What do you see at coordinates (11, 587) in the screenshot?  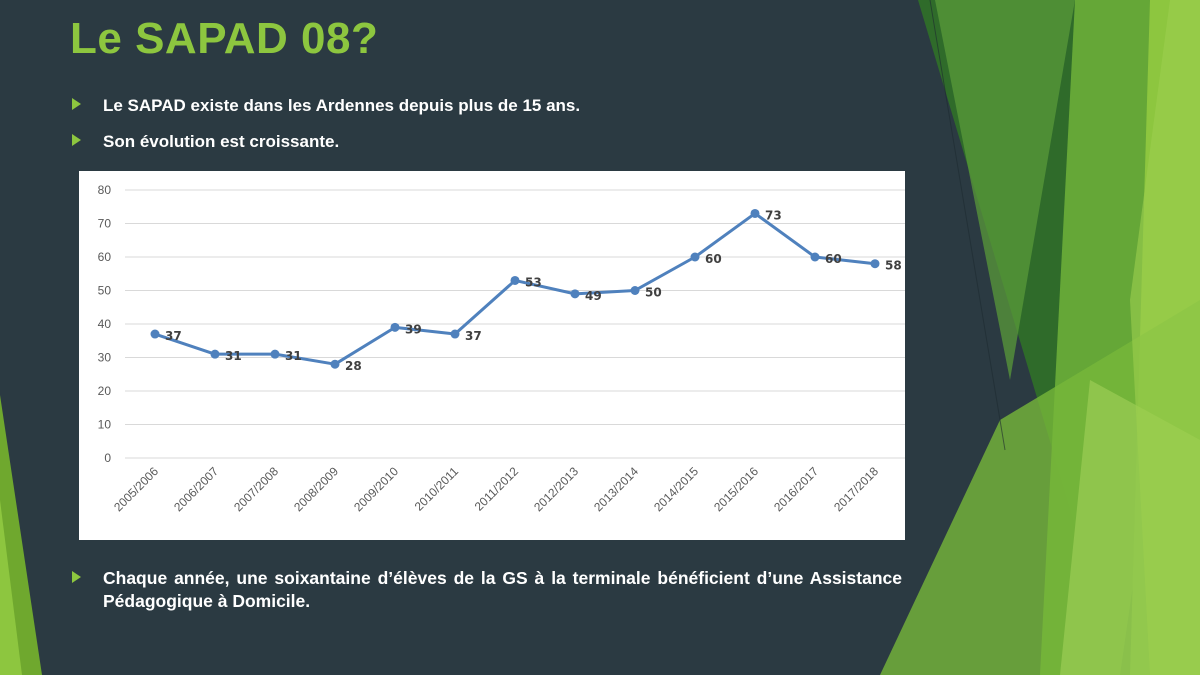 I see `left-green-shard-light` at bounding box center [11, 587].